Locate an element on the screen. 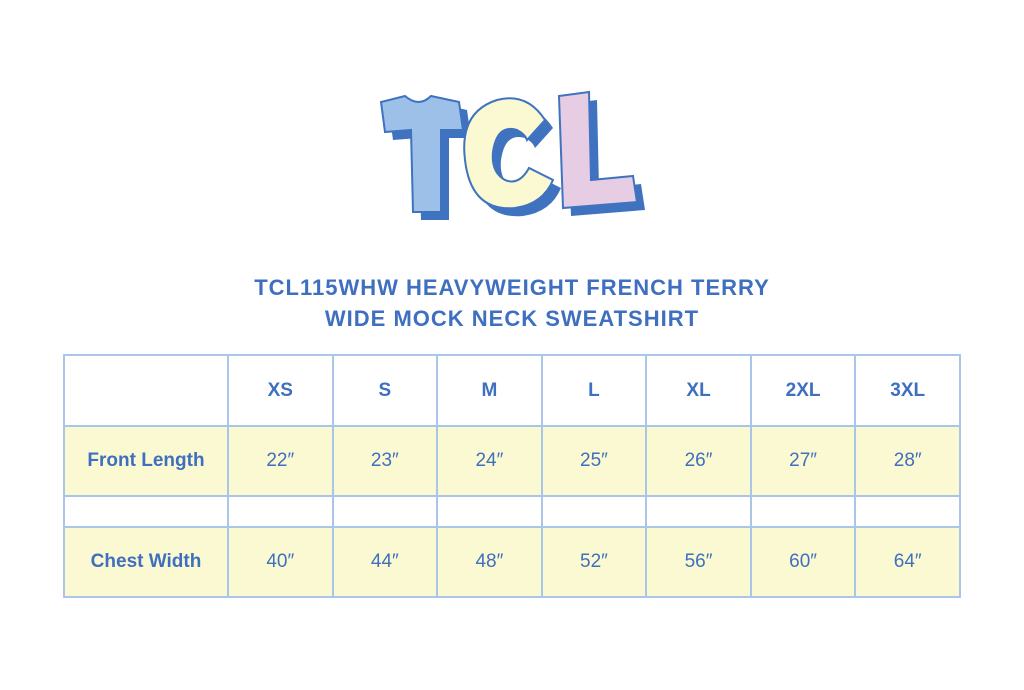  size-header: 3XL is located at coordinates (907, 390).